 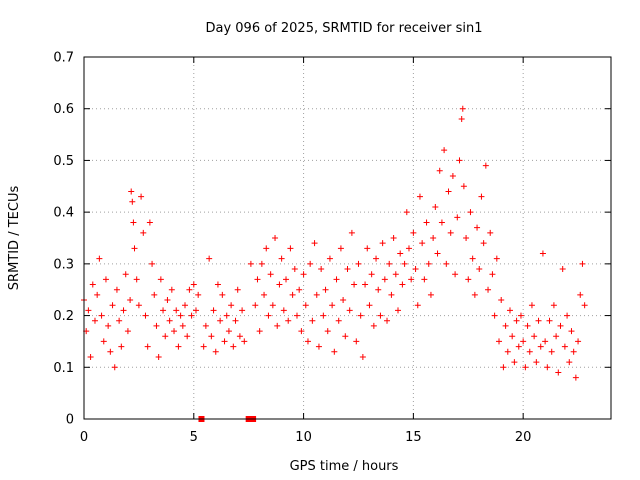 I want to click on y-tick-label: 0, so click(x=70, y=420).